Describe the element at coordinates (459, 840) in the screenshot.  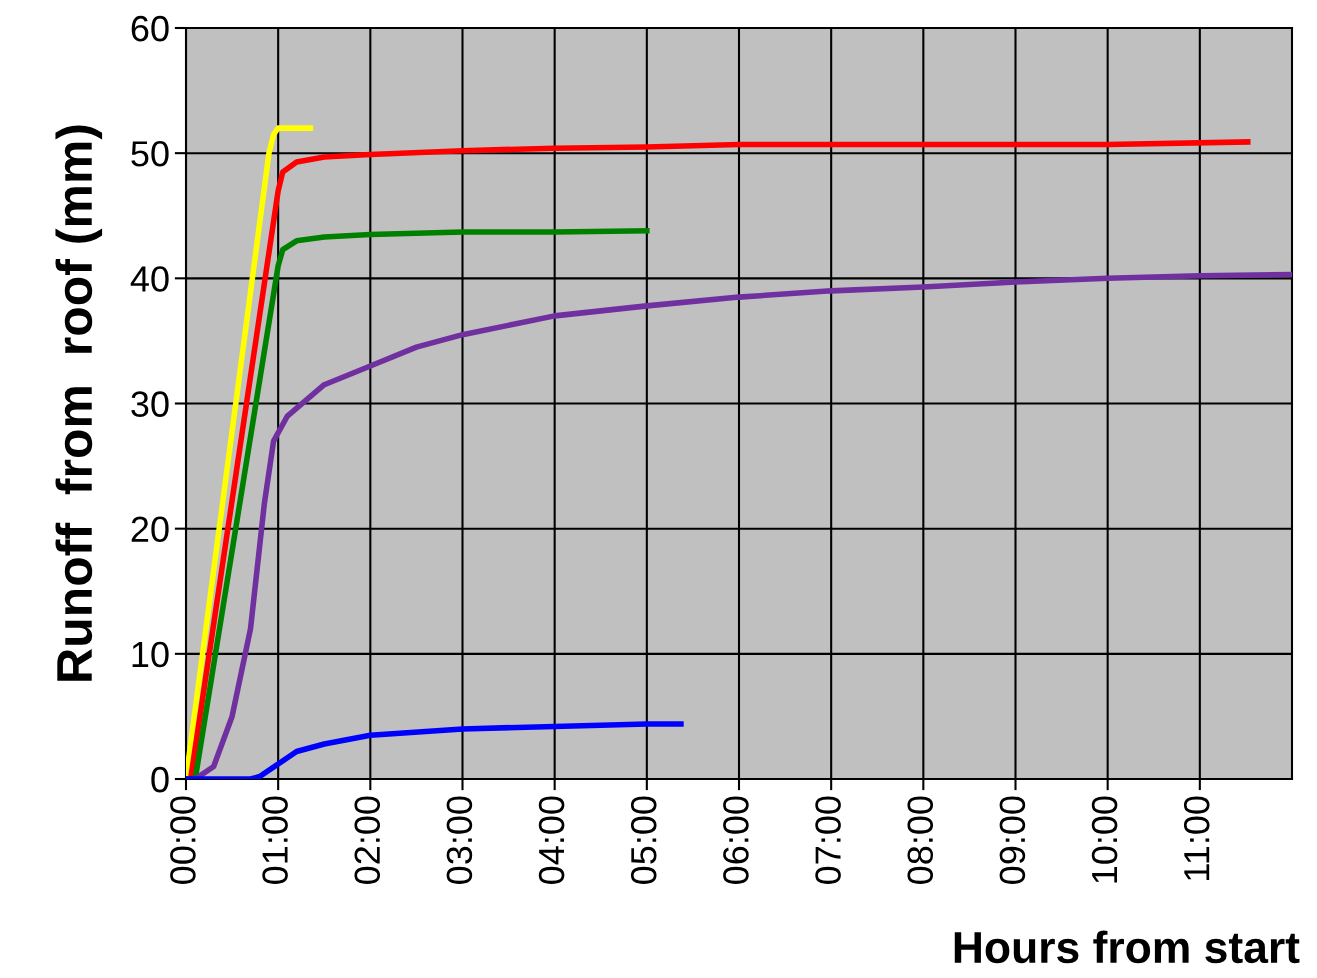
I see `x-tick-label: 03:00` at that location.